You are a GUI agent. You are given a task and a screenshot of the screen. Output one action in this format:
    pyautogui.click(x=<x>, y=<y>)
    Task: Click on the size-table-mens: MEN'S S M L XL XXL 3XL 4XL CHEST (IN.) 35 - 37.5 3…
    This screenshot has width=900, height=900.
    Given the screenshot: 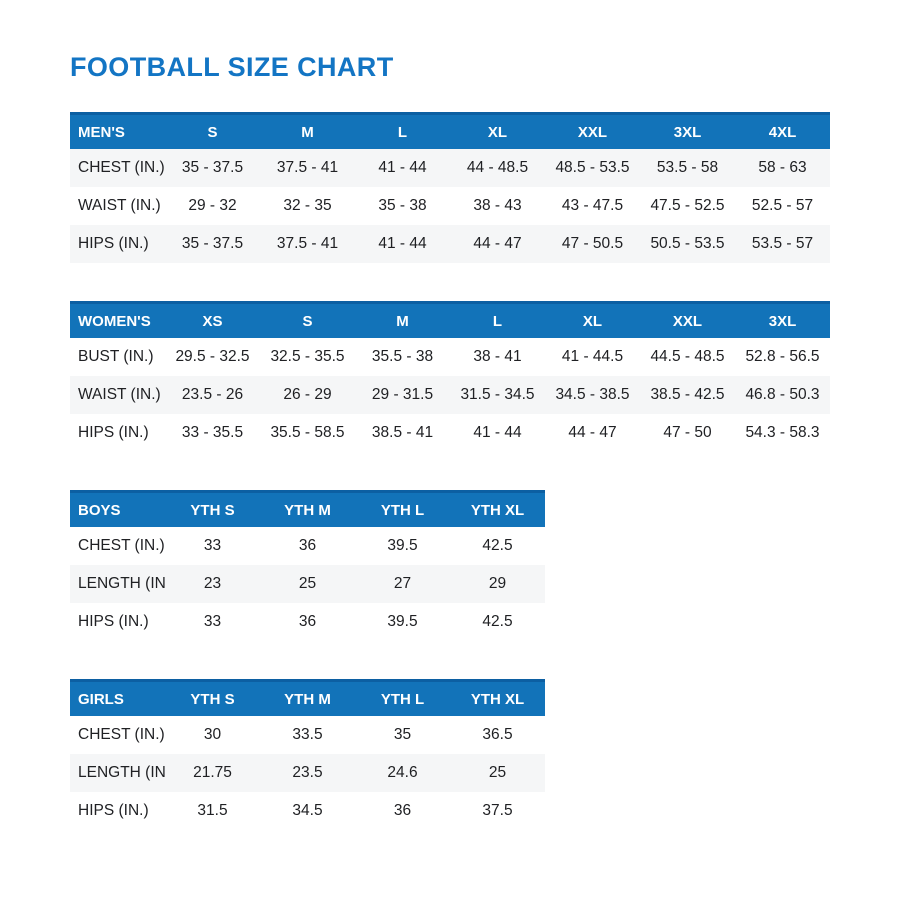 What is the action you would take?
    pyautogui.click(x=450, y=187)
    